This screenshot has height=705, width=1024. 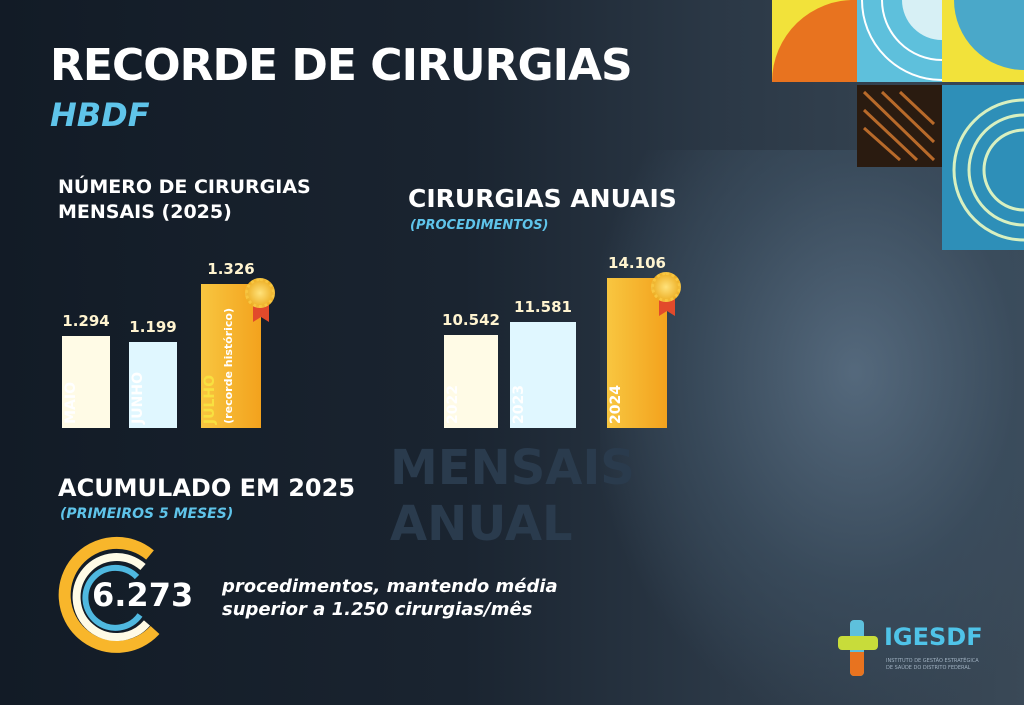 What do you see at coordinates (644, 350) in the screenshot?
I see `bar-2024: 2024` at bounding box center [644, 350].